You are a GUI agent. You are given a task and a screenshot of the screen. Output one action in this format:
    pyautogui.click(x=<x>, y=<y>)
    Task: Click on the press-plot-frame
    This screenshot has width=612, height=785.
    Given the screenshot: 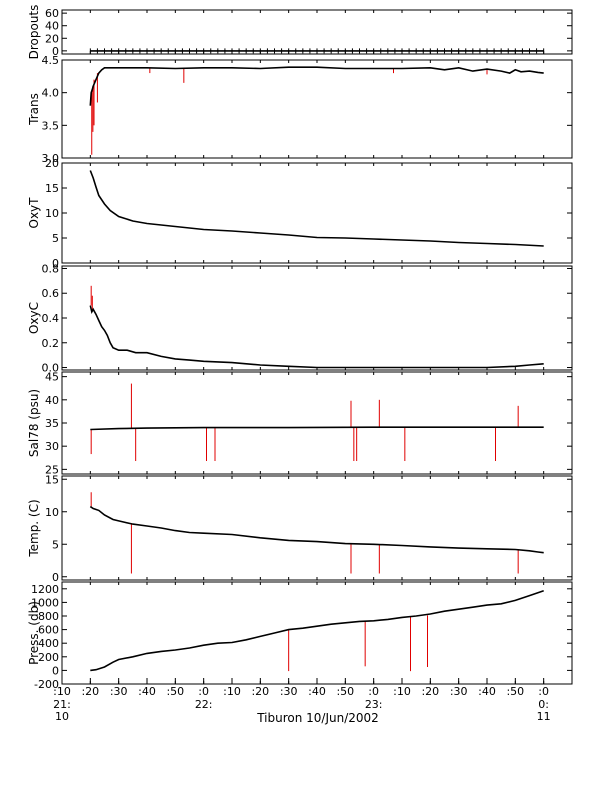 What is the action you would take?
    pyautogui.click(x=317, y=633)
    